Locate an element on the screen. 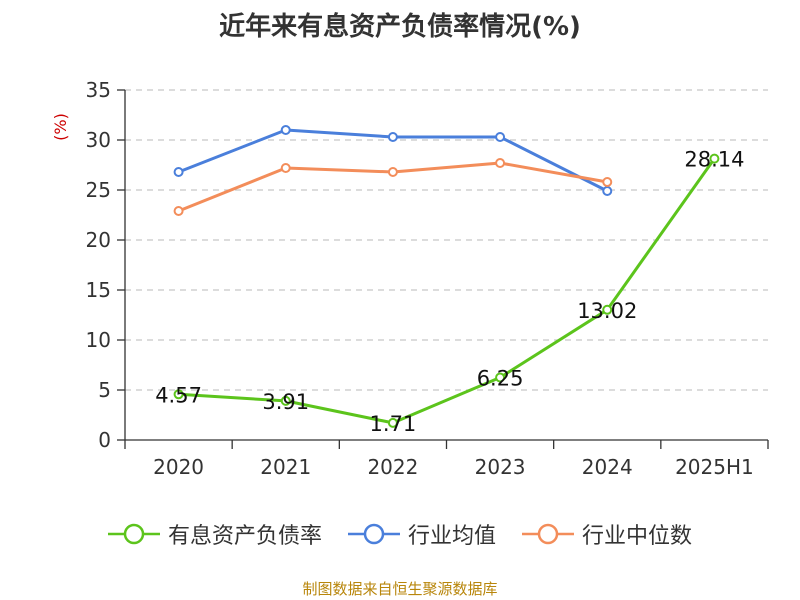 This screenshot has height=600, width=800. x-tick-label: 2023 is located at coordinates (500, 467).